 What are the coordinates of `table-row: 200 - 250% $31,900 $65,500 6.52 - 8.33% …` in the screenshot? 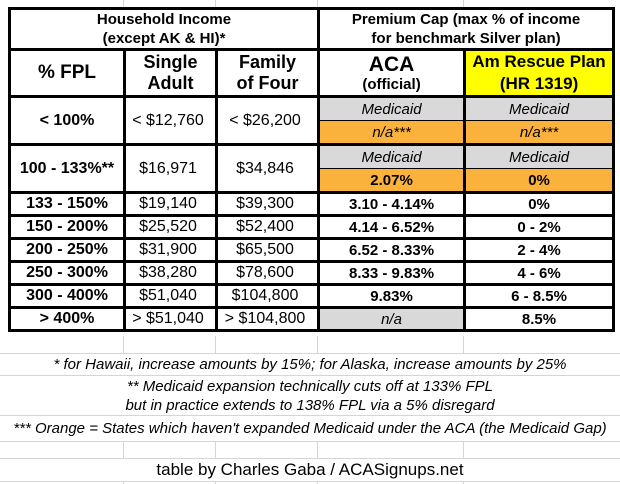 It's located at (312, 250).